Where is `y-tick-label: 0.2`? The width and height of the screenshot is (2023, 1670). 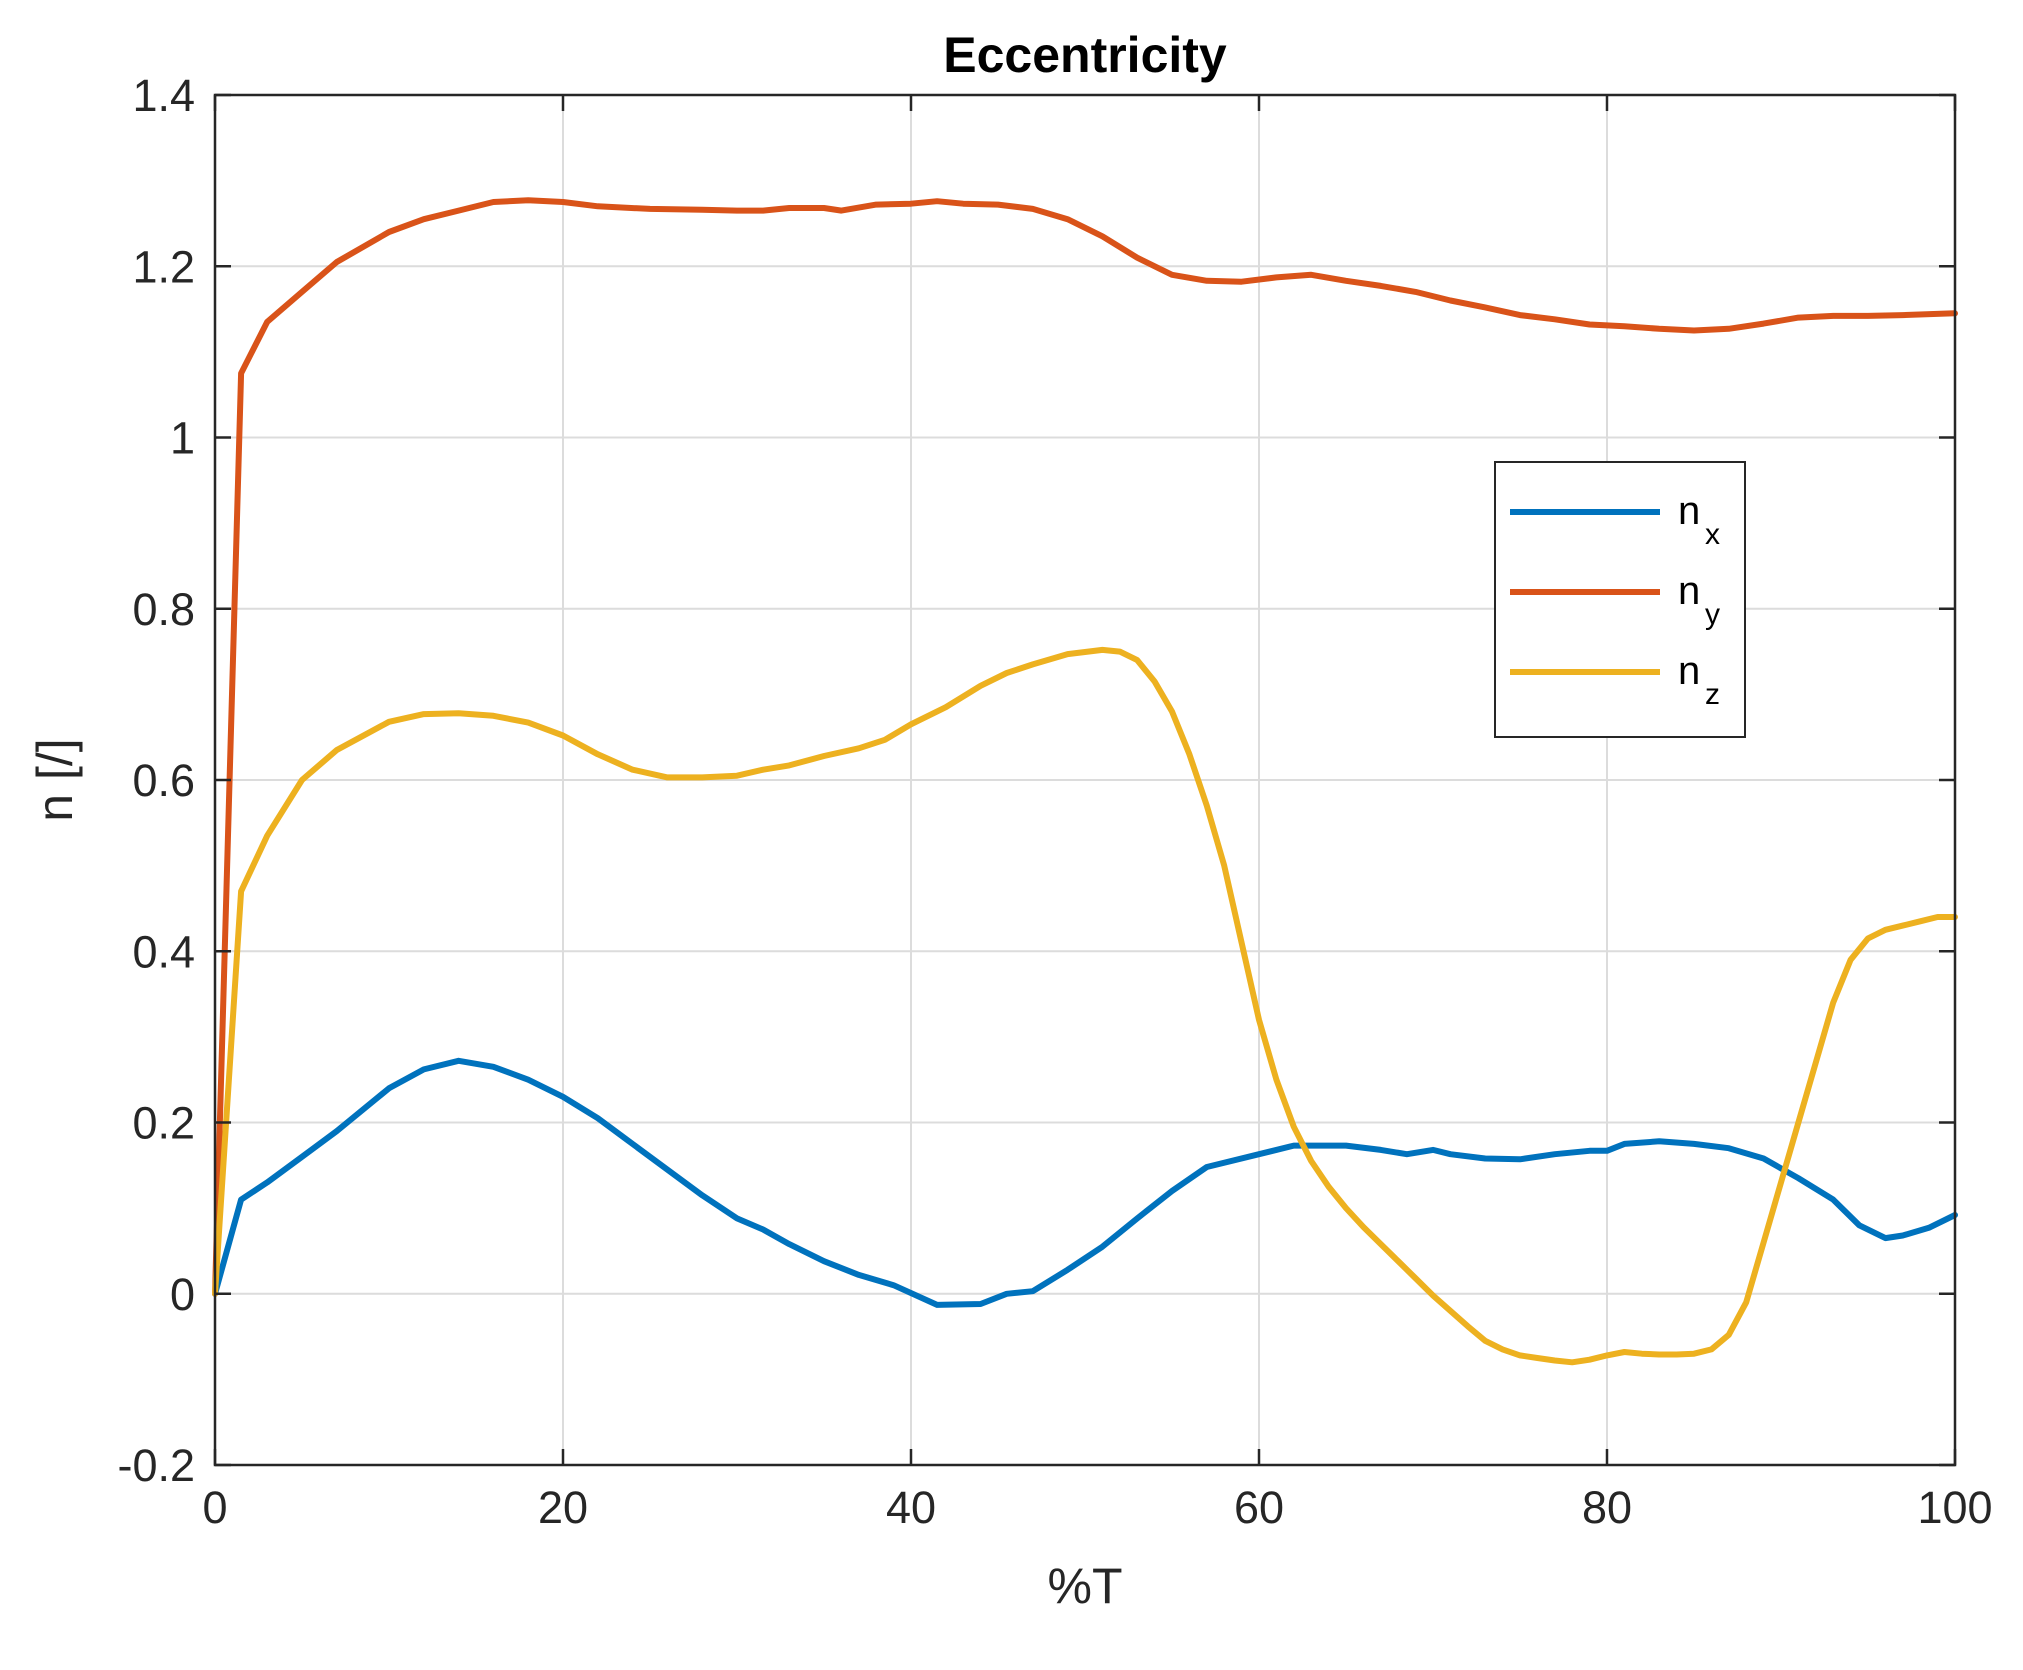 y-tick-label: 0.2 is located at coordinates (163, 1123).